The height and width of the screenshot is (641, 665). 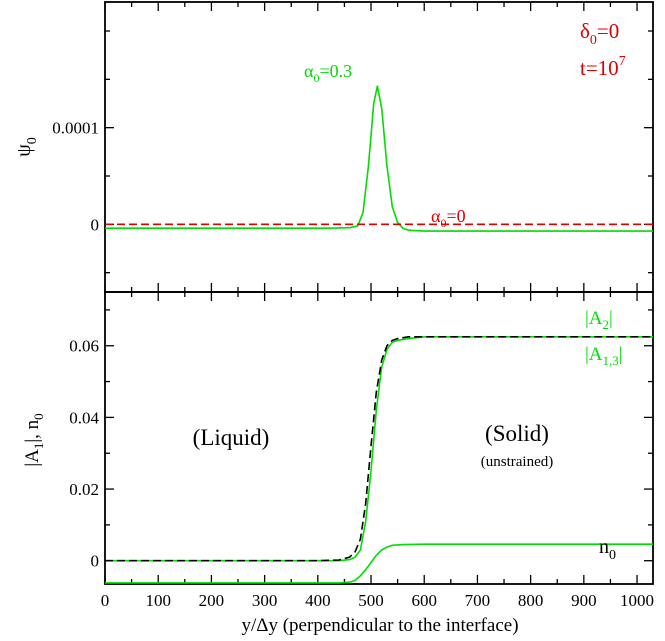 I want to click on annotation-alpha-0-3: α0=0.3, so click(x=328, y=73).